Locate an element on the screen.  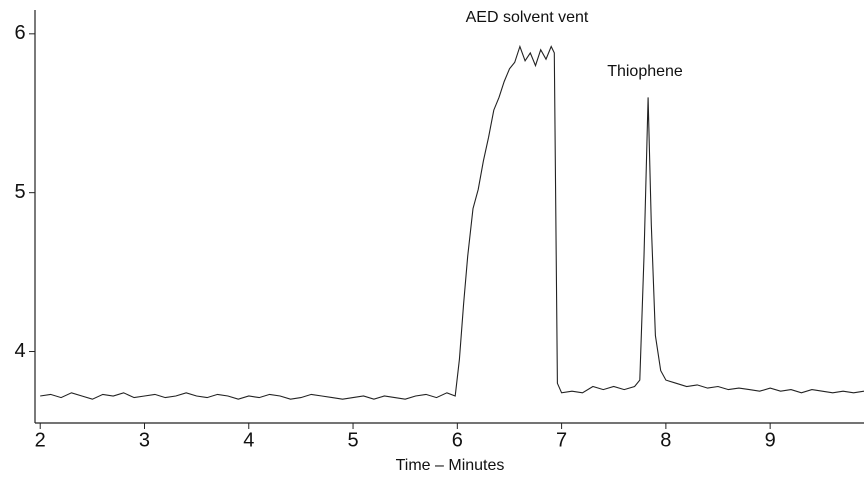
annotation: Thiophene is located at coordinates (645, 71).